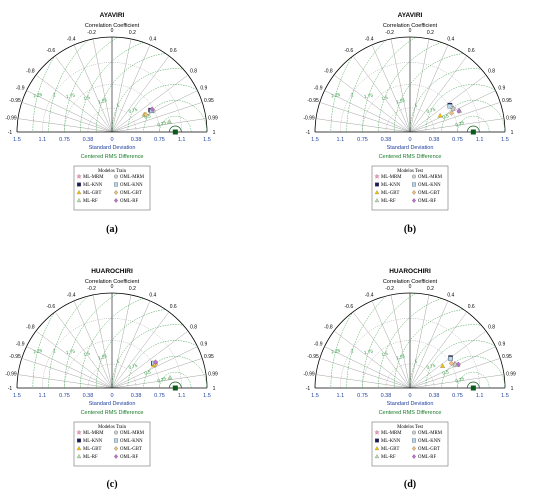 The width and height of the screenshot is (550, 501). Describe the element at coordinates (390, 193) in the screenshot. I see `legend-entry: ML-GBT` at that location.